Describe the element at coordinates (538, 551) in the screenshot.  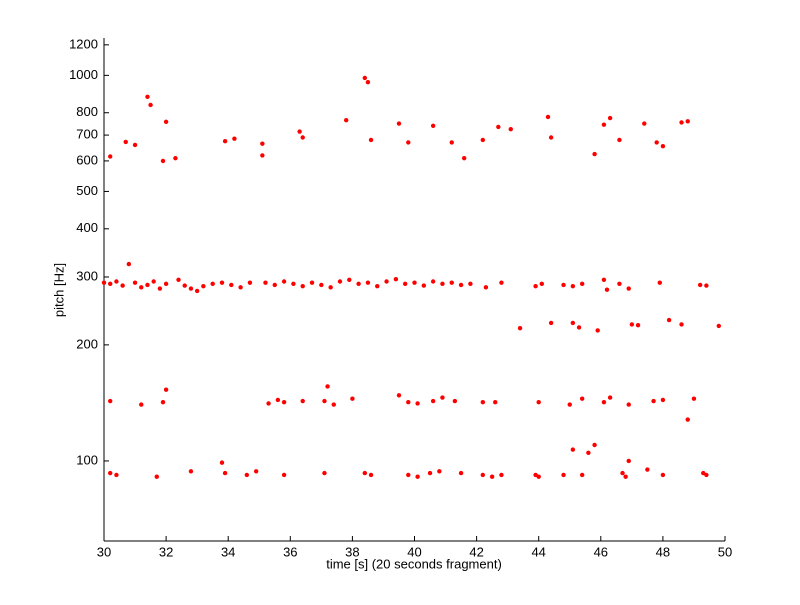
I see `x-tick-label: 44` at that location.